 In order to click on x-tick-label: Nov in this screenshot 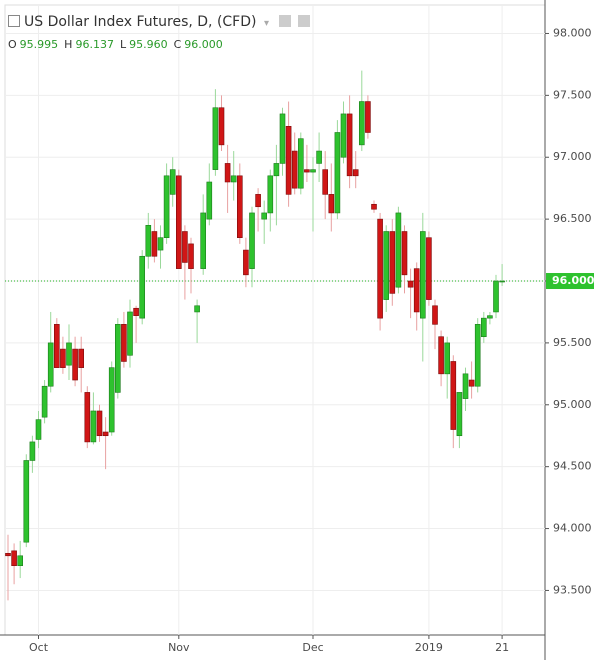, I will do `click(179, 647)`.